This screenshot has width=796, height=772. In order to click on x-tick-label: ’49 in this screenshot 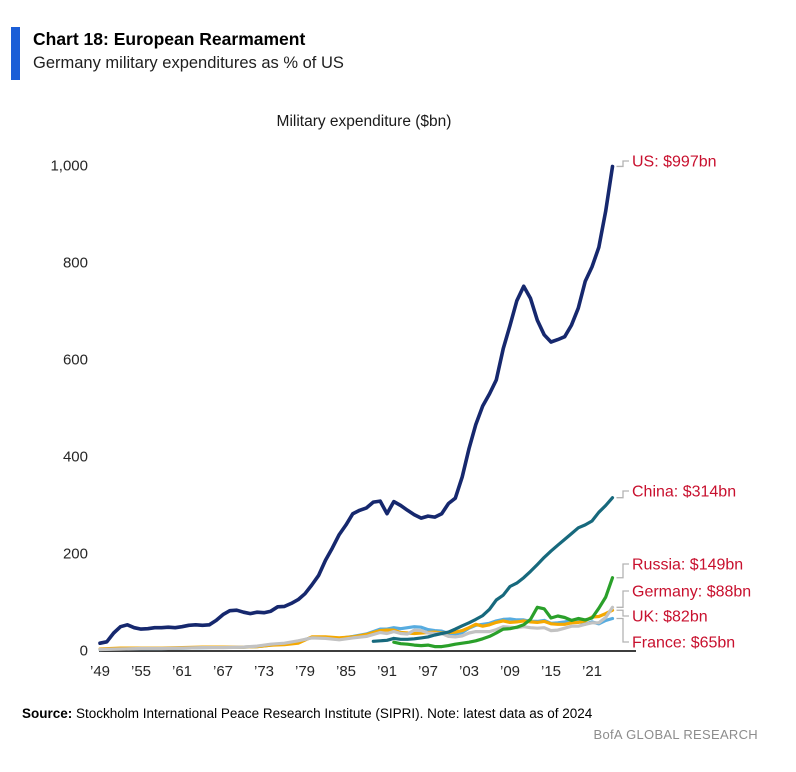, I will do `click(100, 671)`.